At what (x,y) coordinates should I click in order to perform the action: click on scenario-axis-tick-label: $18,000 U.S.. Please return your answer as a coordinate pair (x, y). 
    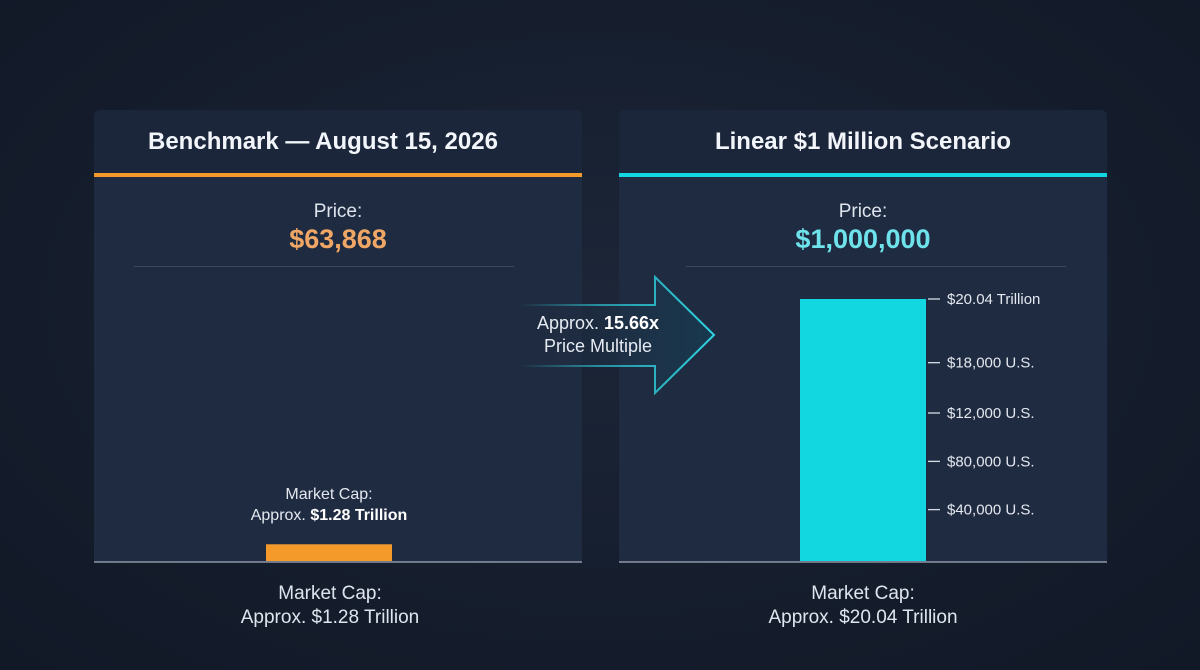
    Looking at the image, I should click on (991, 363).